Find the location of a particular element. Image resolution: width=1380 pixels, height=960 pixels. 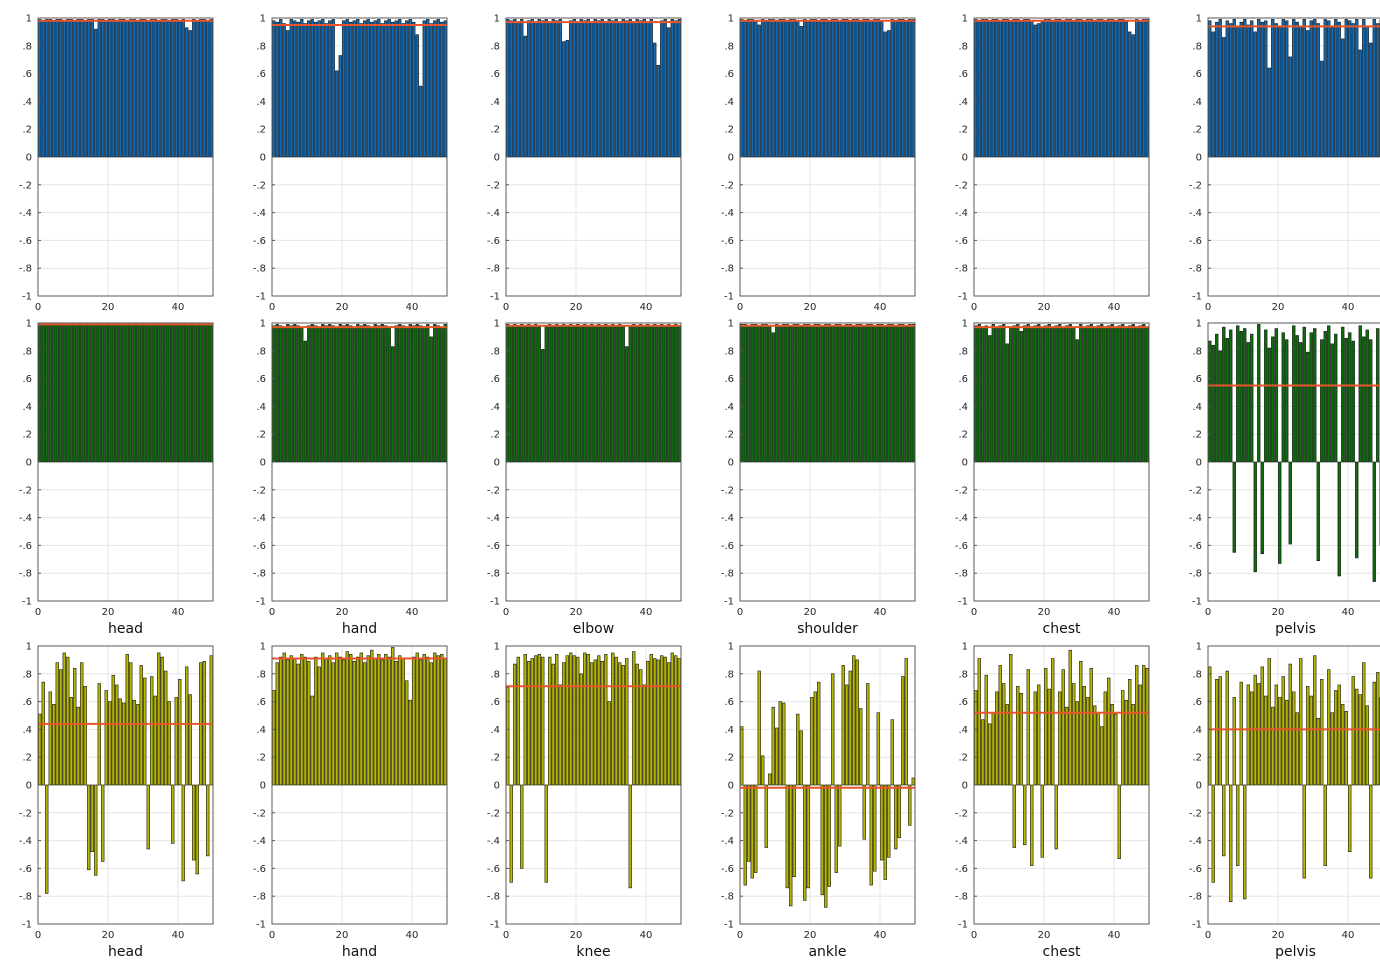

x-tick-label: 40 is located at coordinates (178, 935).